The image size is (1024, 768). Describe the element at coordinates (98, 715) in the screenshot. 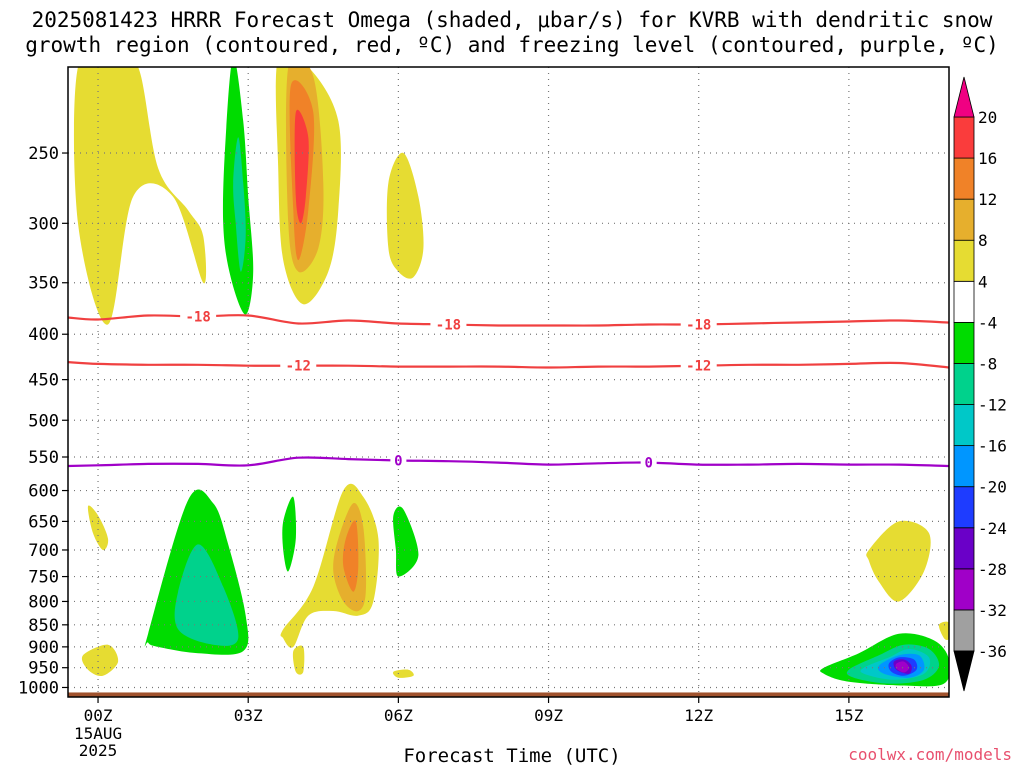

I see `x-tick-label: 00Z` at that location.